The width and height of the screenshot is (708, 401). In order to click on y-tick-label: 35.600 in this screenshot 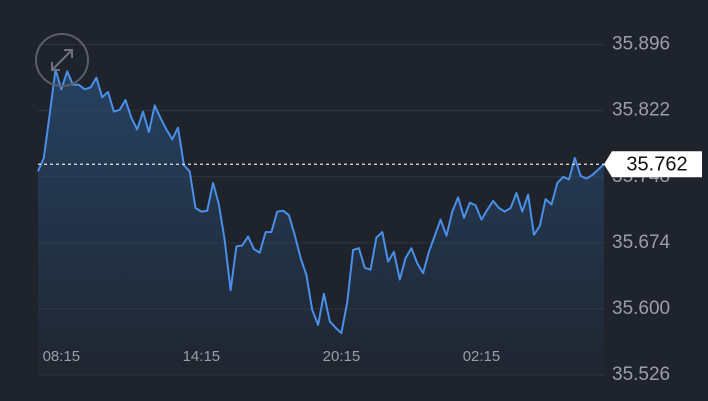, I will do `click(641, 308)`.